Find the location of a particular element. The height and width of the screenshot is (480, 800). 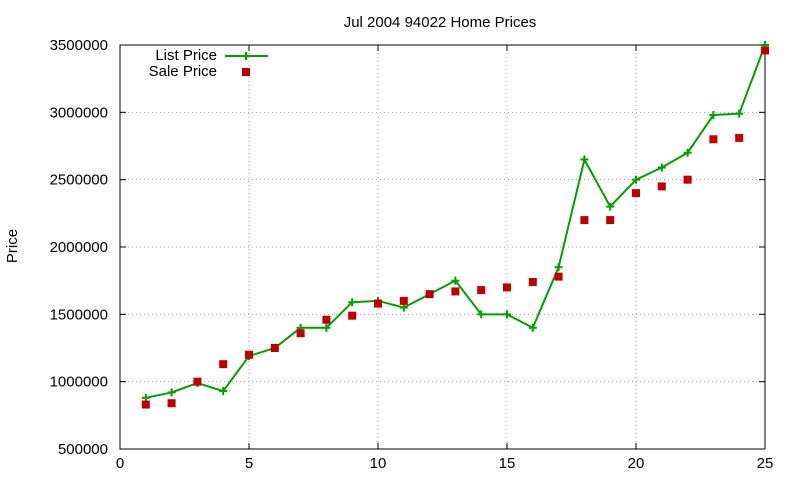

x-tick-label: 20 is located at coordinates (636, 463).